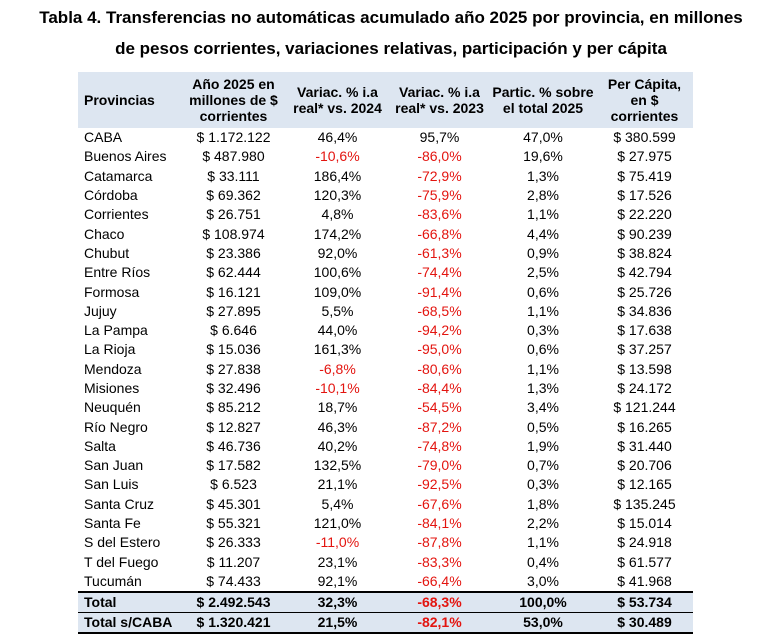 The width and height of the screenshot is (782, 642). Describe the element at coordinates (385, 465) in the screenshot. I see `table-row: San Juan $ 17.582 132,5% -79,0% 0,7% $ 20.706` at that location.